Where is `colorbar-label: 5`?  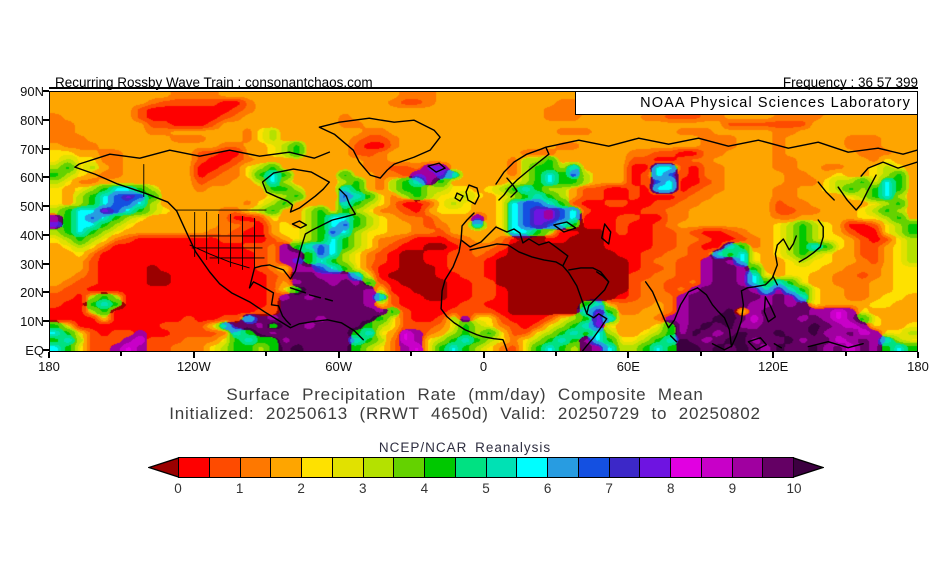 colorbar-label: 5 is located at coordinates (486, 488).